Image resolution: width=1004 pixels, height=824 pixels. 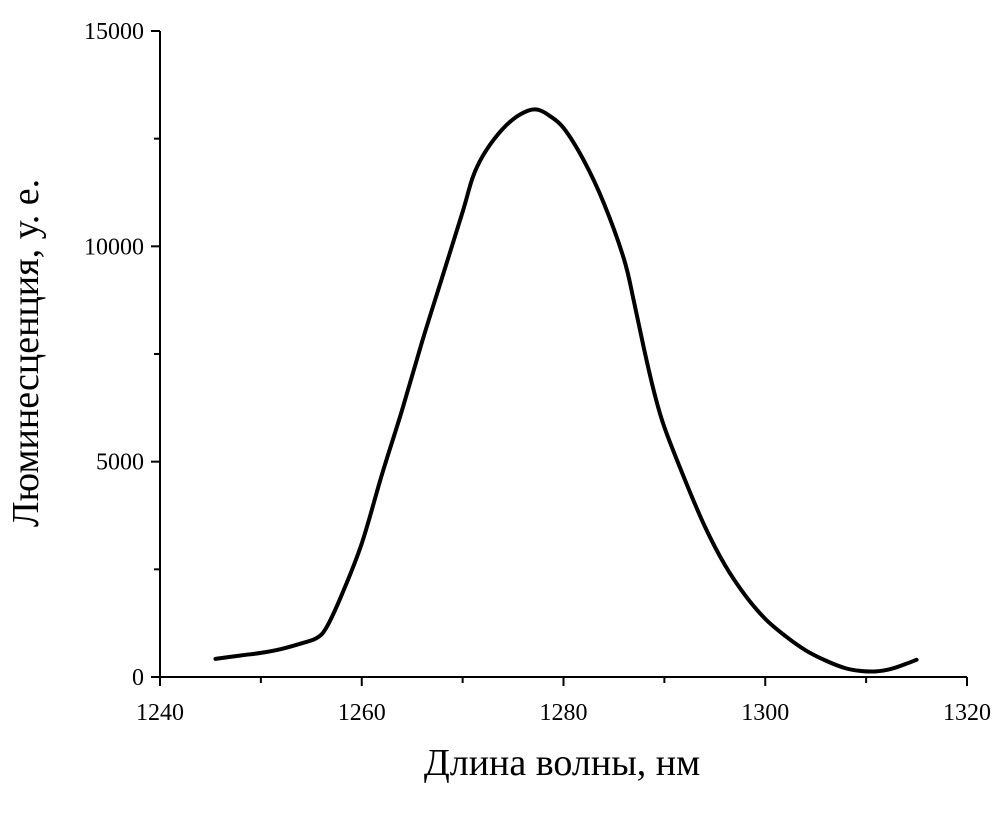 I want to click on x-tick-label: 1300, so click(x=765, y=713).